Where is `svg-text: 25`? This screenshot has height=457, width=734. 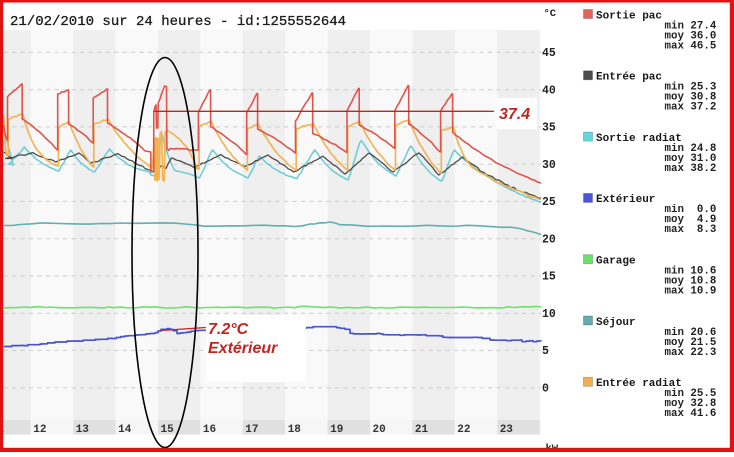
svg-text: 25 is located at coordinates (549, 202).